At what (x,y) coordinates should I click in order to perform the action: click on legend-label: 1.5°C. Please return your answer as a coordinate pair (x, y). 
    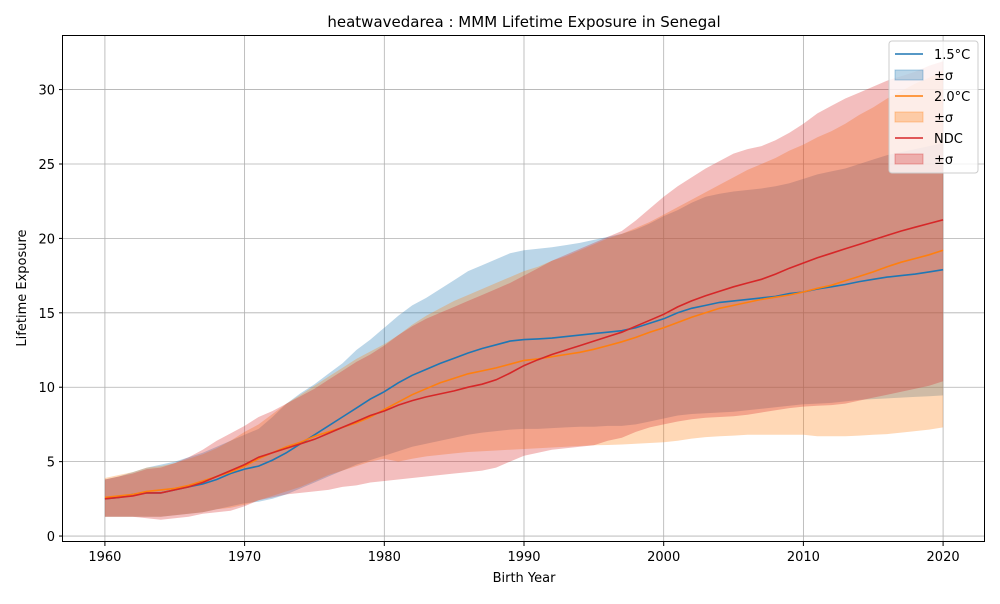
    Looking at the image, I should click on (952, 55).